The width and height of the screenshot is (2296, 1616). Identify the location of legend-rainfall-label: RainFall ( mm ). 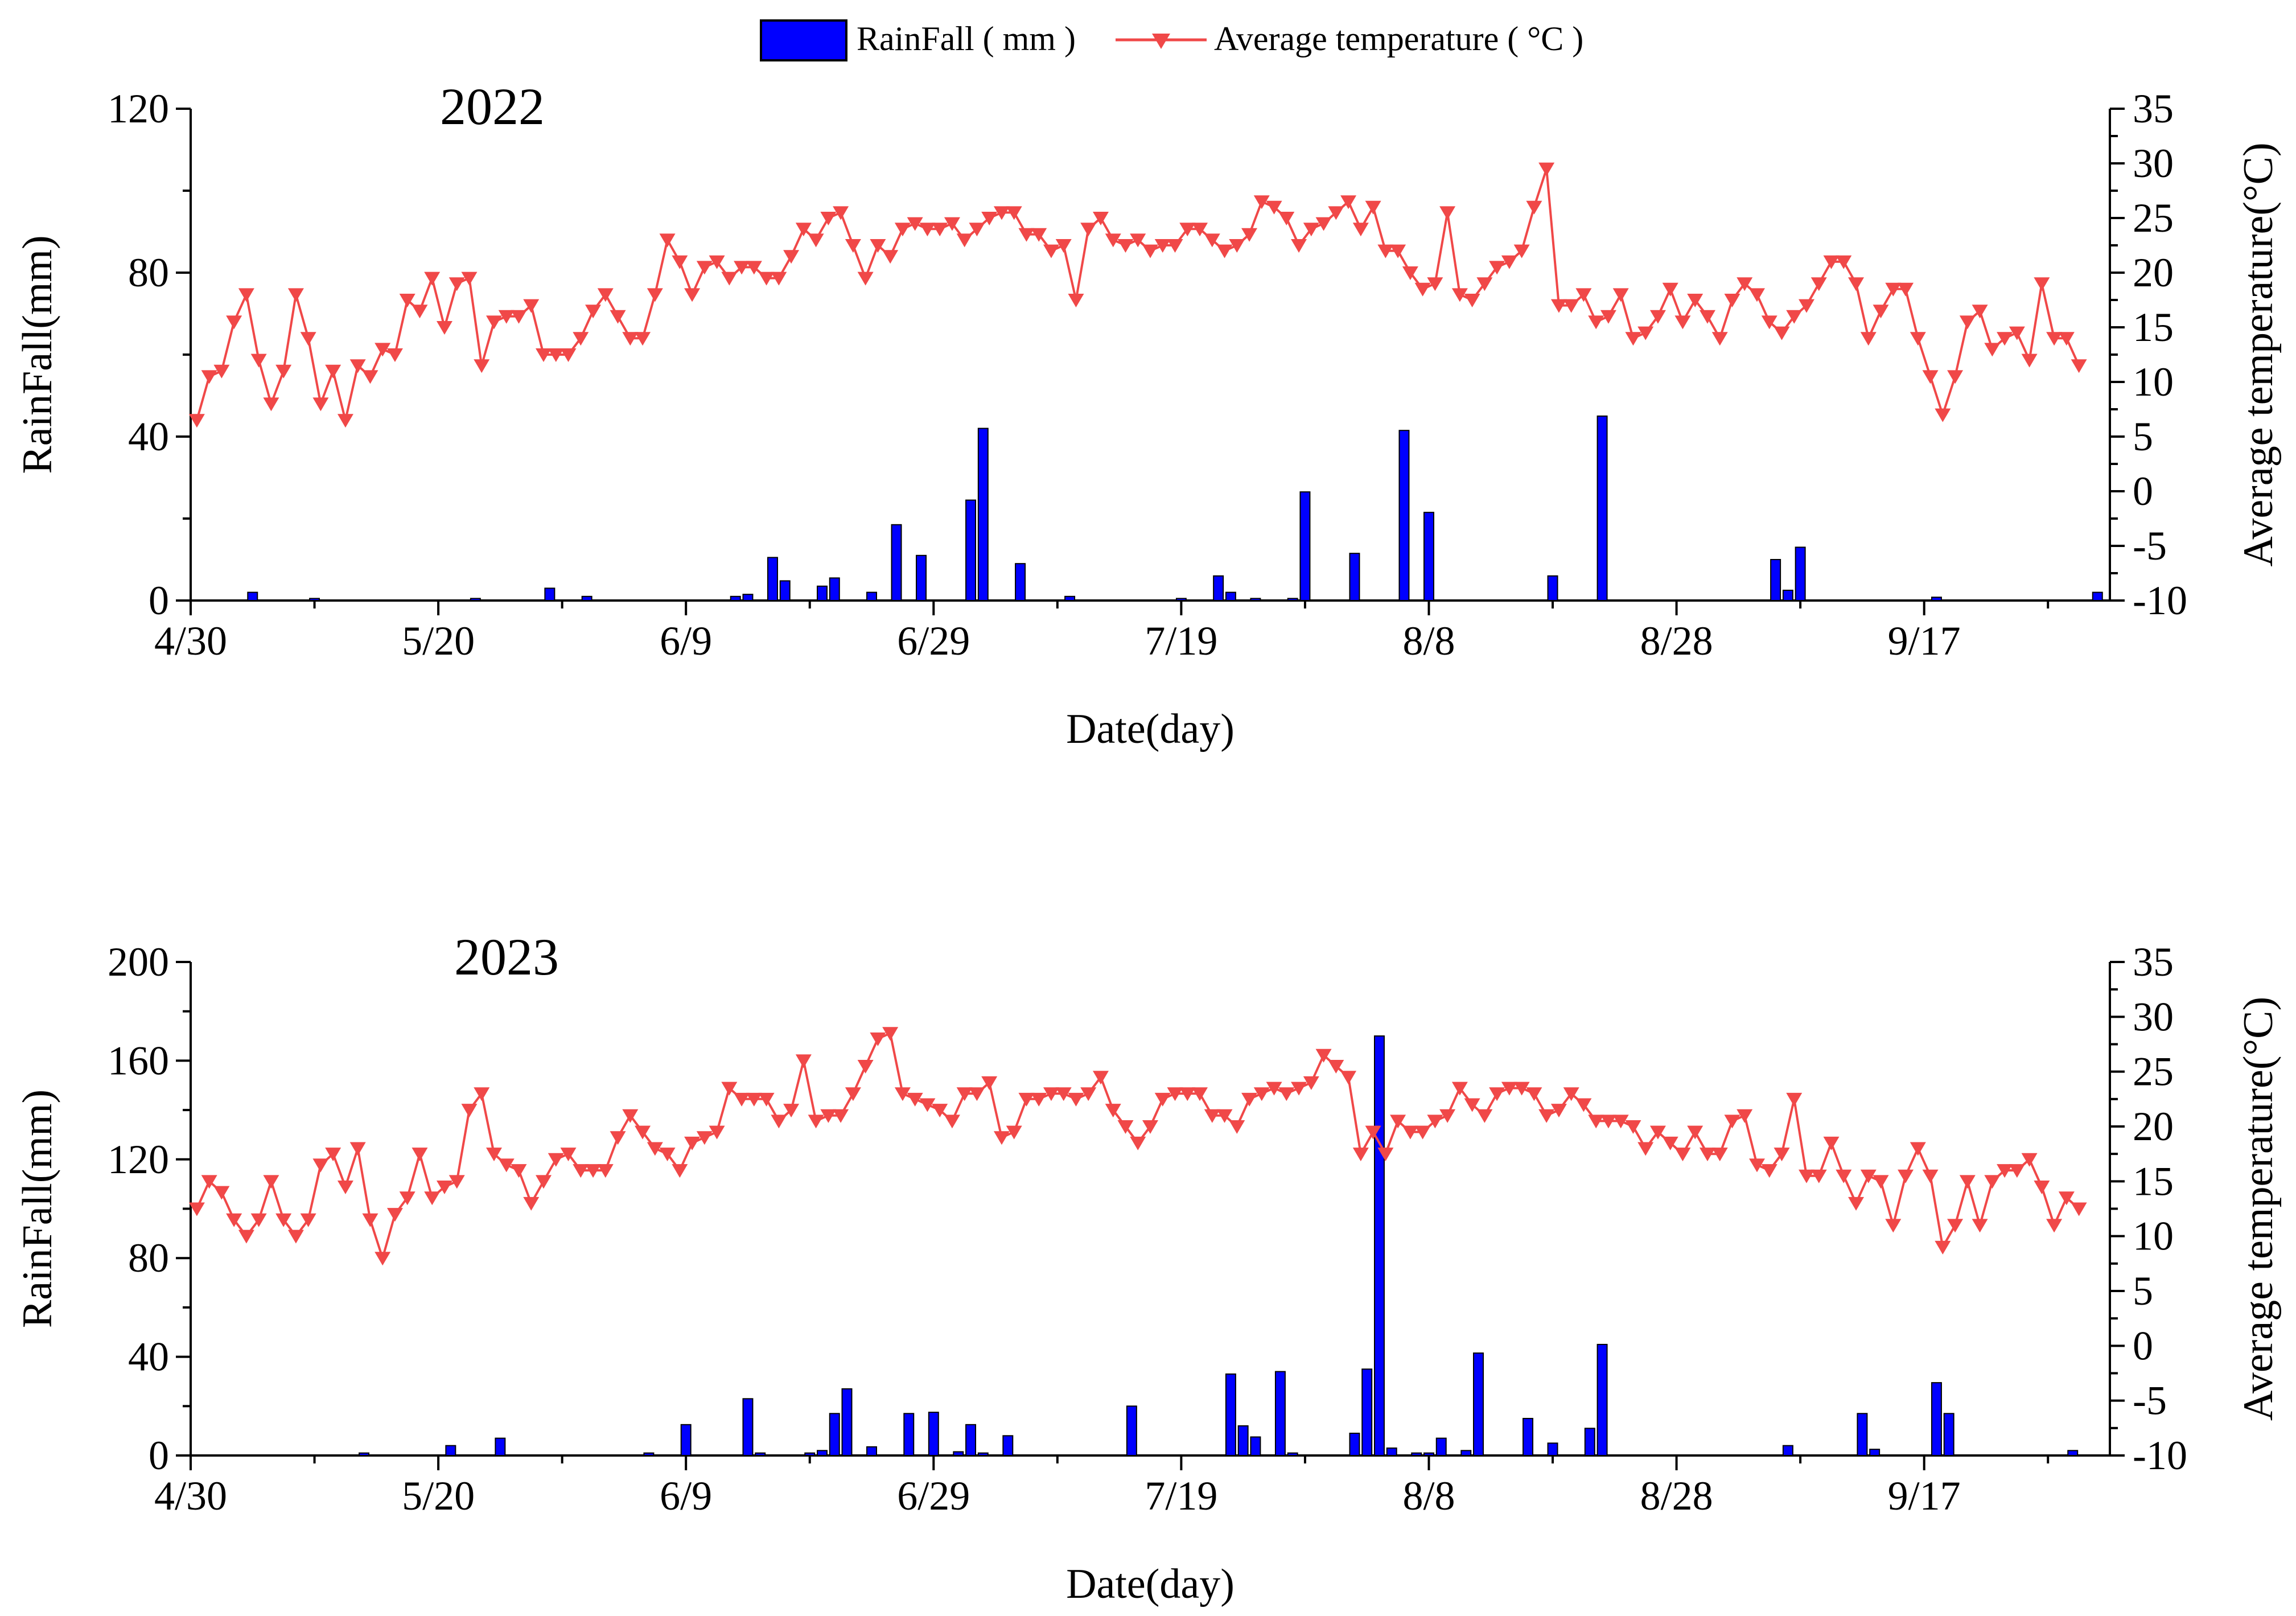
(966, 38).